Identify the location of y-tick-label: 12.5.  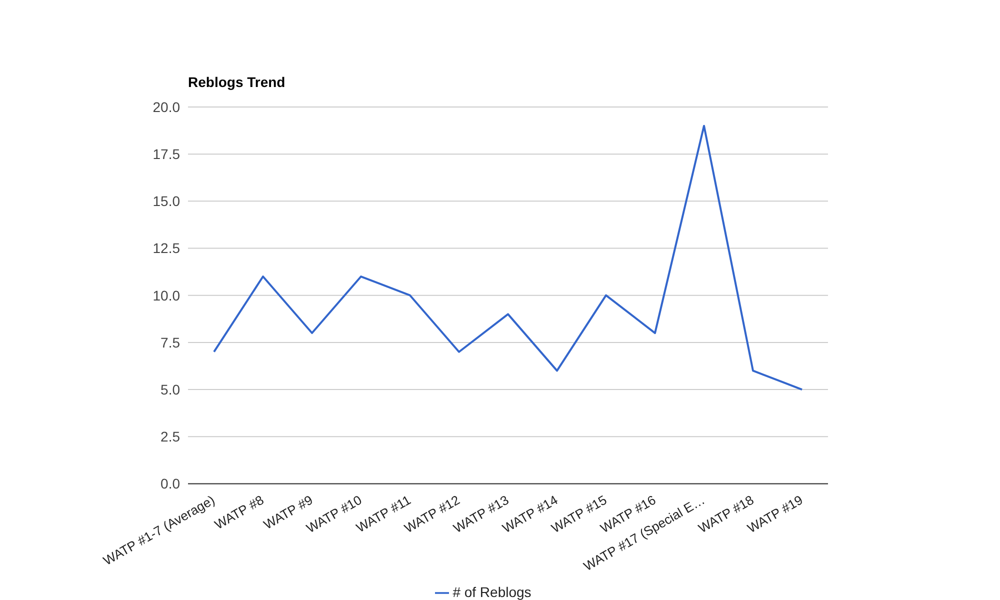
(166, 248).